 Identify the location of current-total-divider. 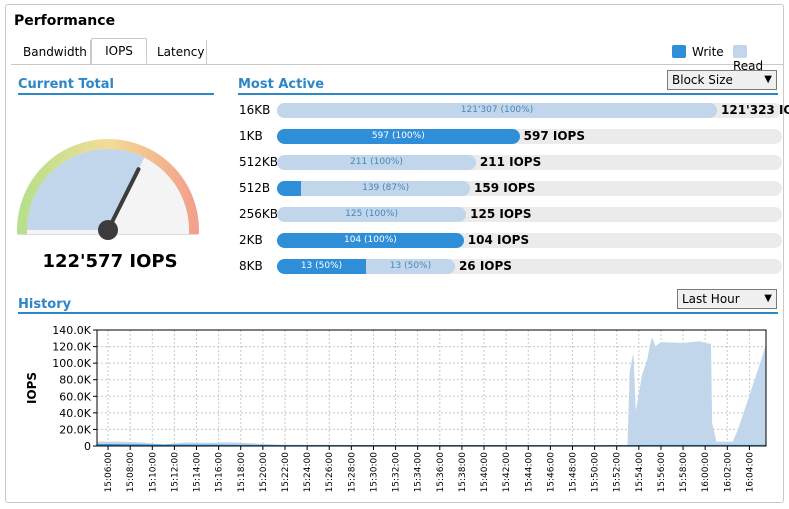
(116, 94).